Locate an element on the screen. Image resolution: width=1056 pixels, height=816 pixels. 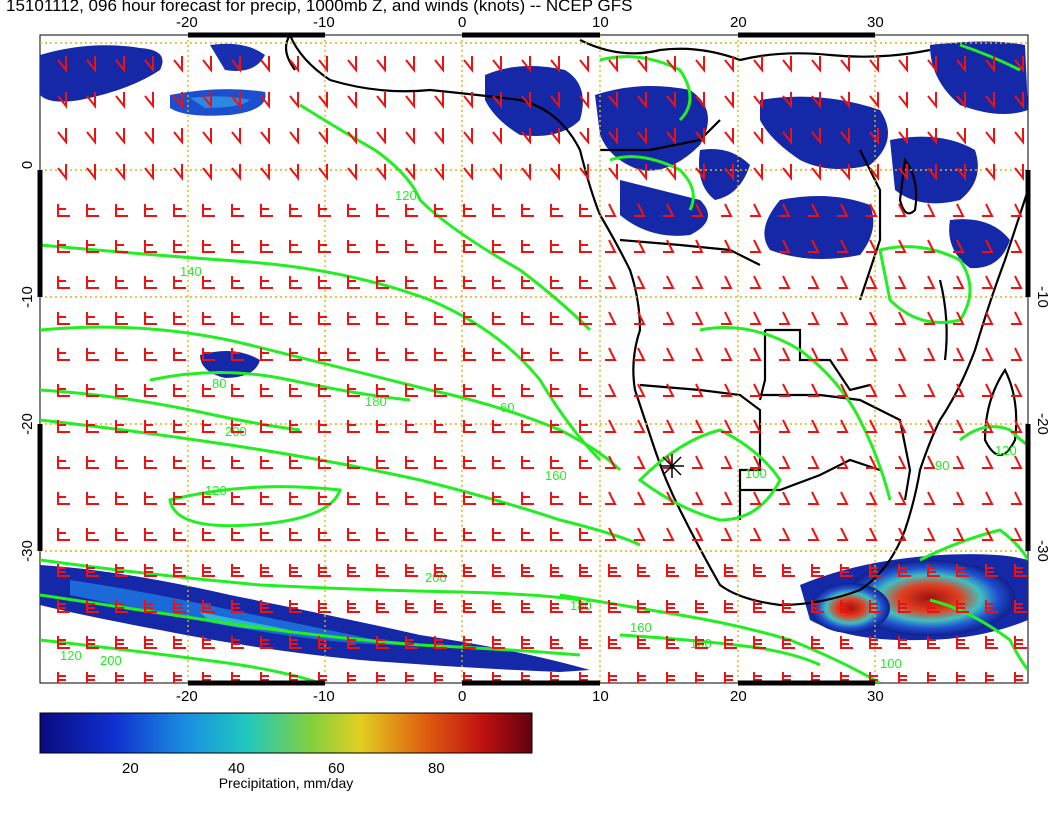
colorbar-gradient is located at coordinates (286, 733).